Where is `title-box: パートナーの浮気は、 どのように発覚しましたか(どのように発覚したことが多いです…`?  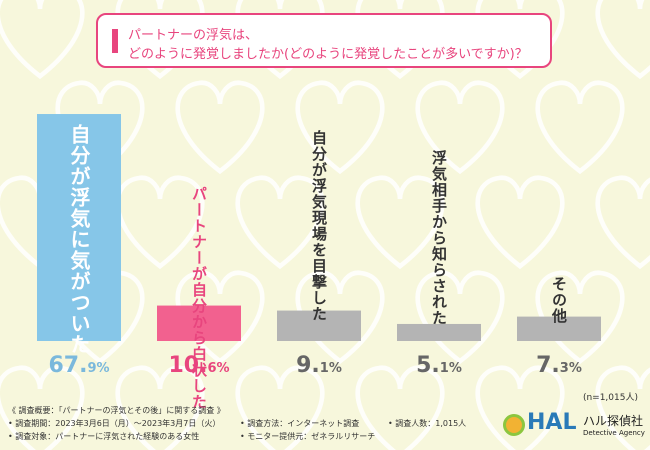
title-box: パートナーの浮気は、 どのように発覚しましたか(どのように発覚したことが多いです… is located at coordinates (324, 40).